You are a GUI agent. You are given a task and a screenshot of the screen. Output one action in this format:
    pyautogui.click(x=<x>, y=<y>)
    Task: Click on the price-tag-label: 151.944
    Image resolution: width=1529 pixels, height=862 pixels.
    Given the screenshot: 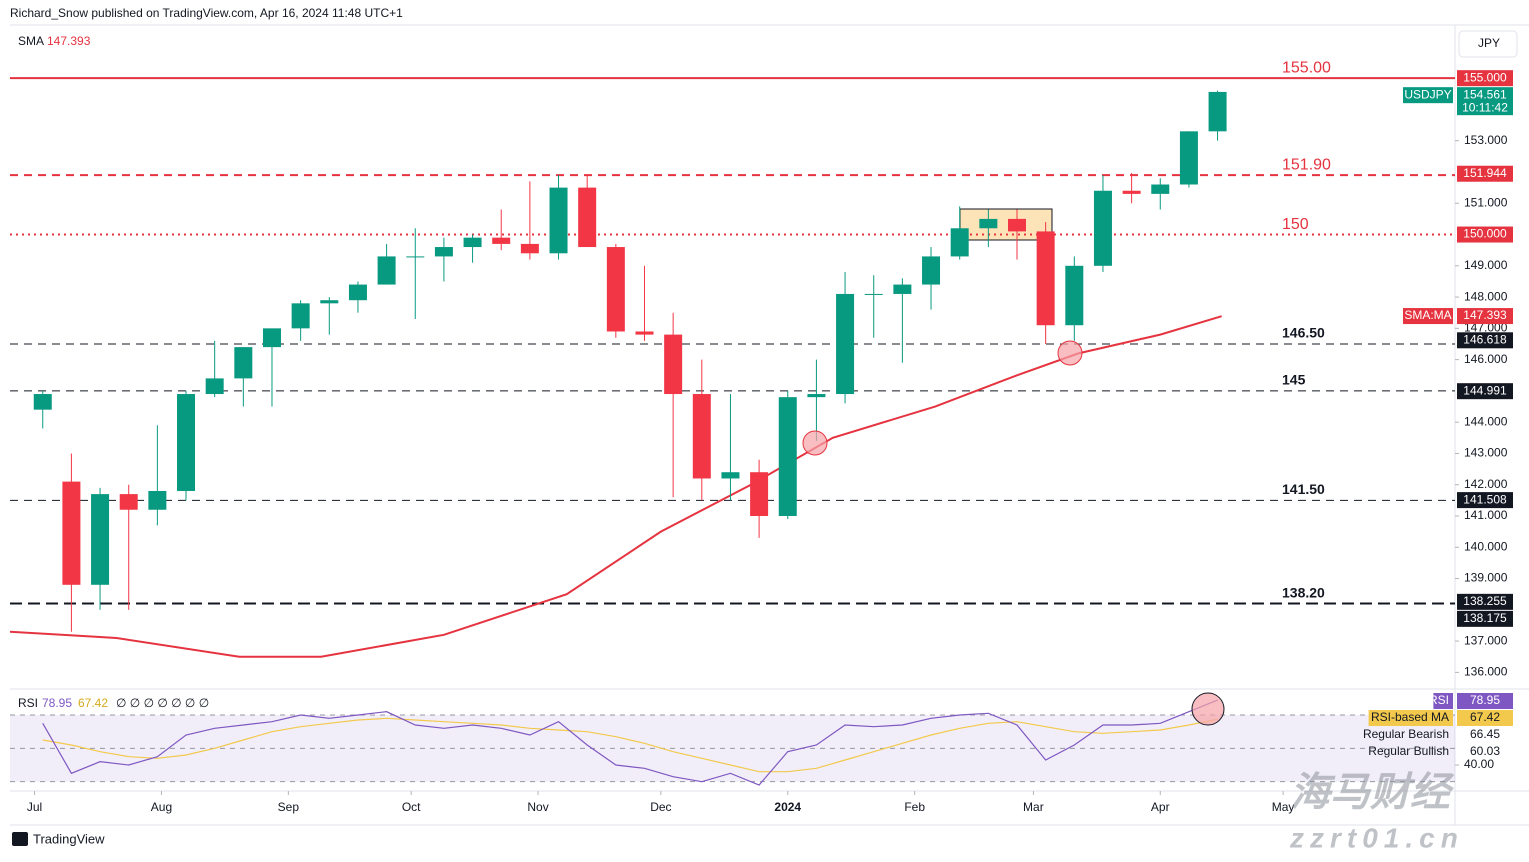 What is the action you would take?
    pyautogui.click(x=1485, y=173)
    